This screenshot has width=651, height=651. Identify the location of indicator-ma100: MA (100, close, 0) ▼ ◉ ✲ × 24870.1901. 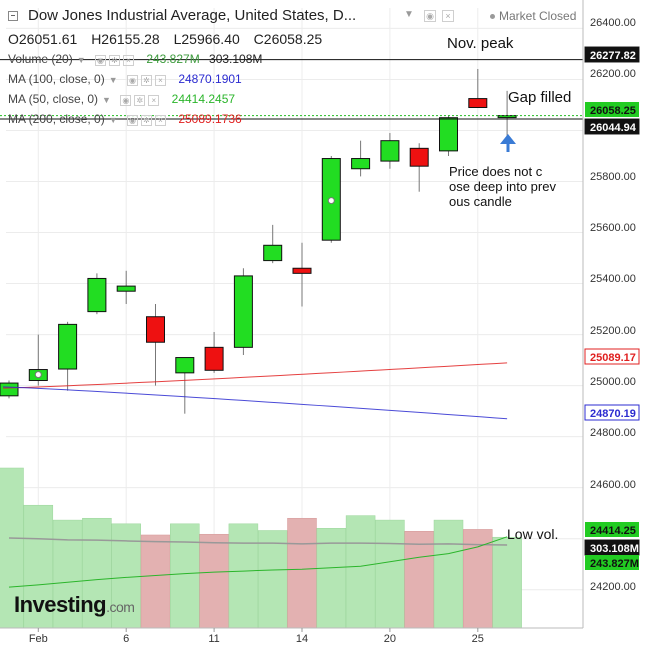
(125, 79).